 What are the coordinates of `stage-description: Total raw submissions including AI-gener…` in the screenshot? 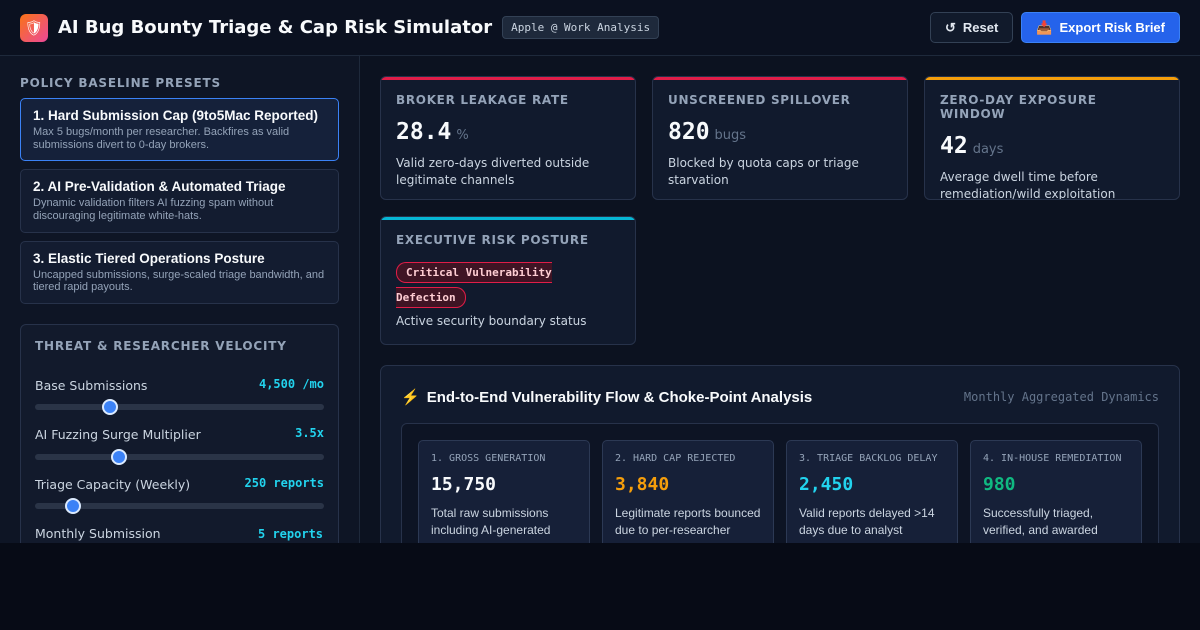 It's located at (491, 524).